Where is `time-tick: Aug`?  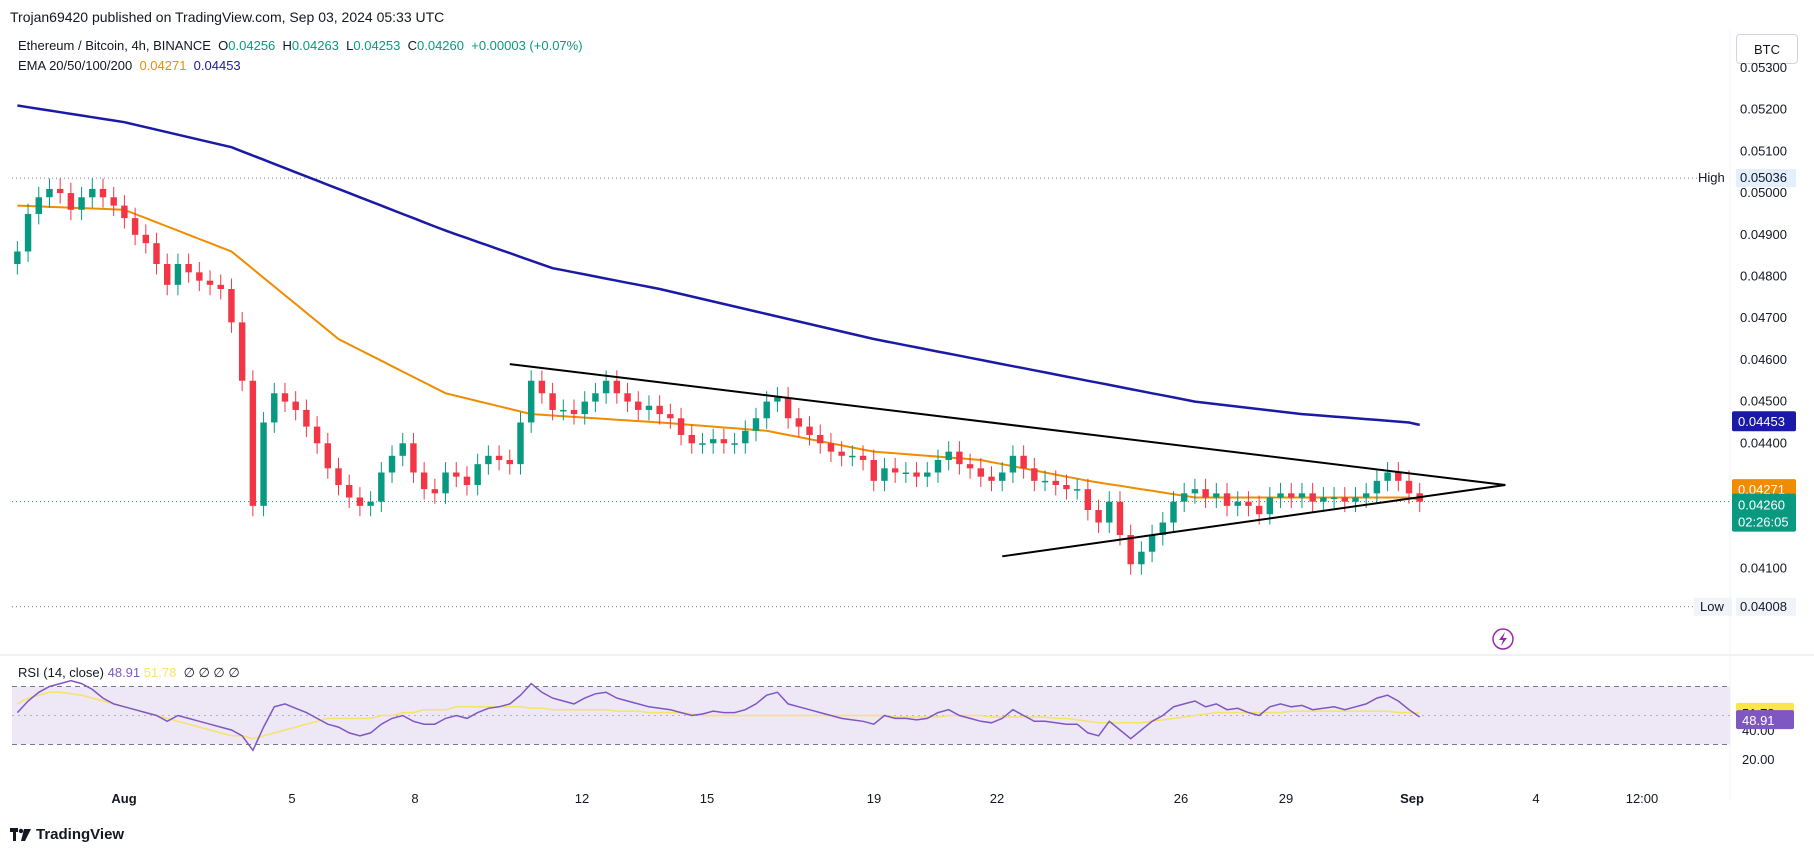
time-tick: Aug is located at coordinates (123, 798).